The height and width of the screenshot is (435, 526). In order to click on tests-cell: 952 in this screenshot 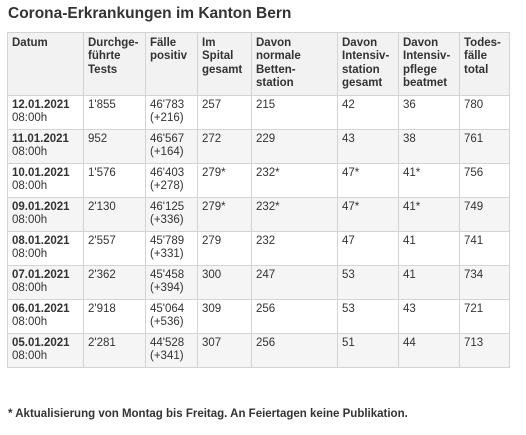, I will do `click(114, 146)`.